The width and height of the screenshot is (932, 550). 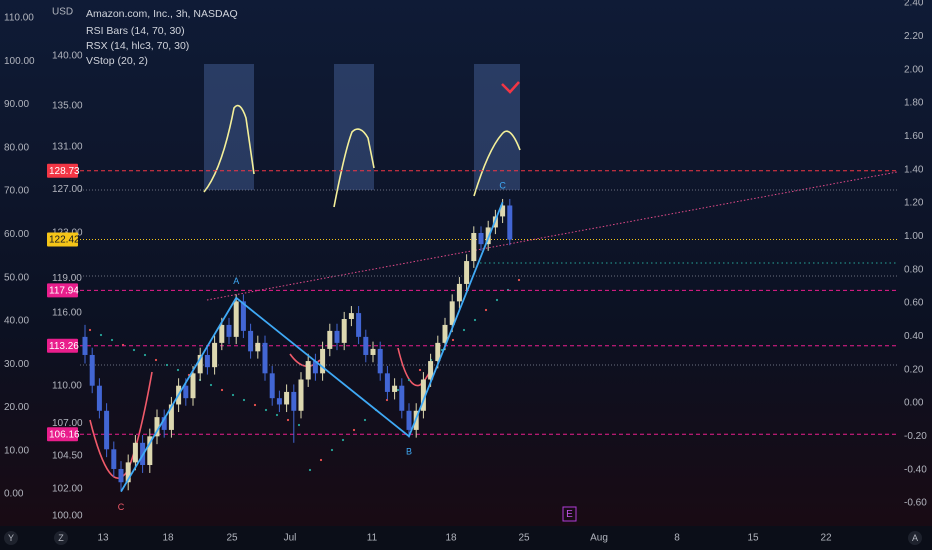 What do you see at coordinates (67, 516) in the screenshot?
I see `price-tick-label: 100.00` at bounding box center [67, 516].